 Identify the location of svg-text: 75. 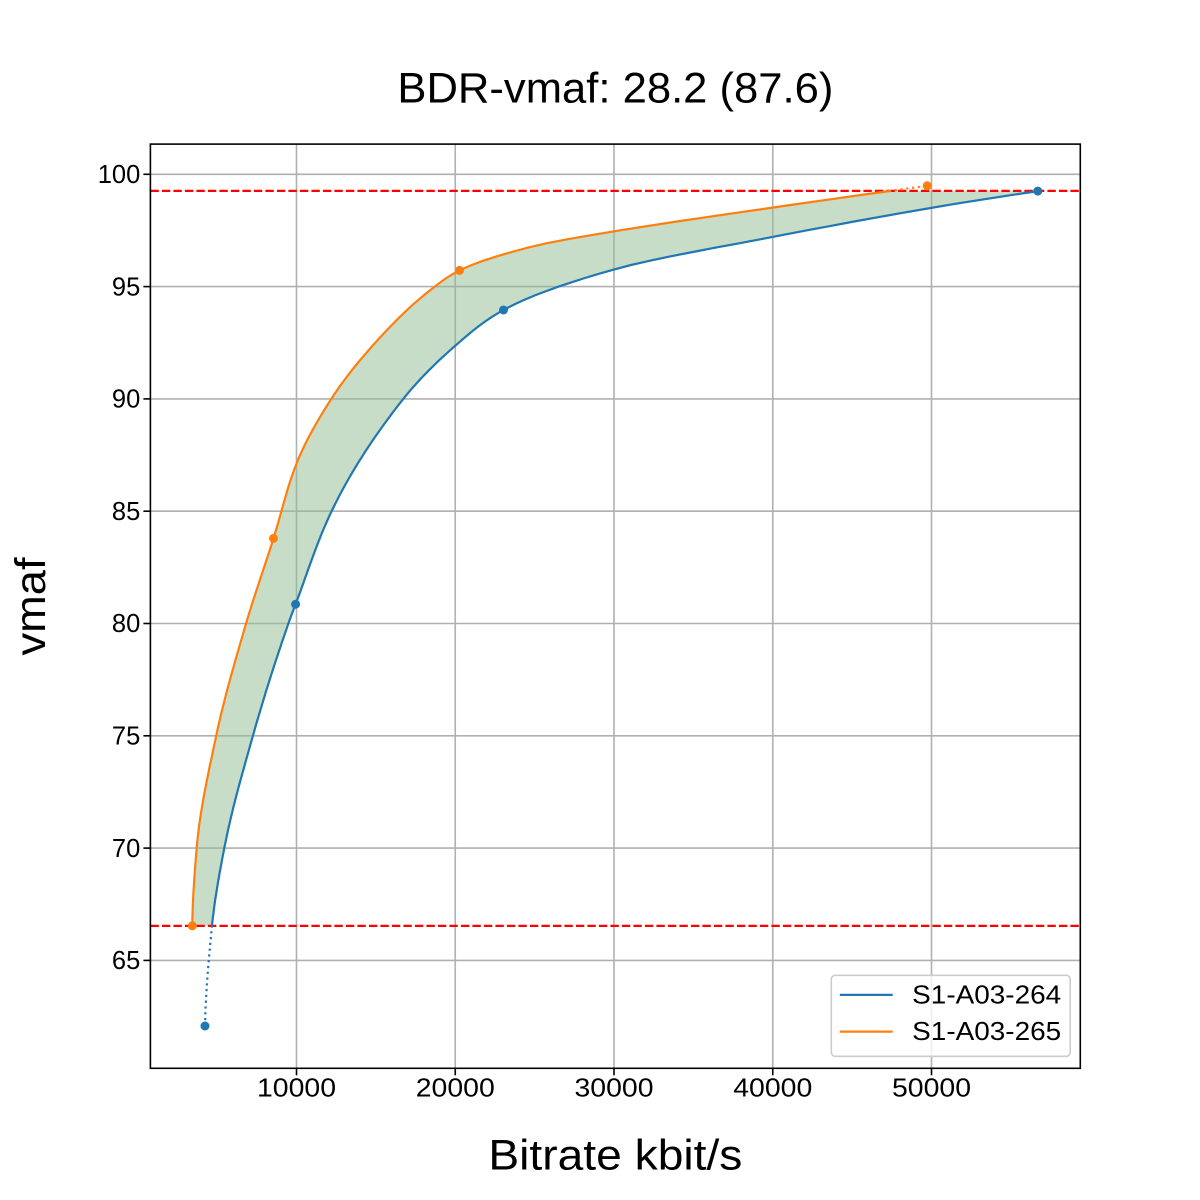
(126, 737).